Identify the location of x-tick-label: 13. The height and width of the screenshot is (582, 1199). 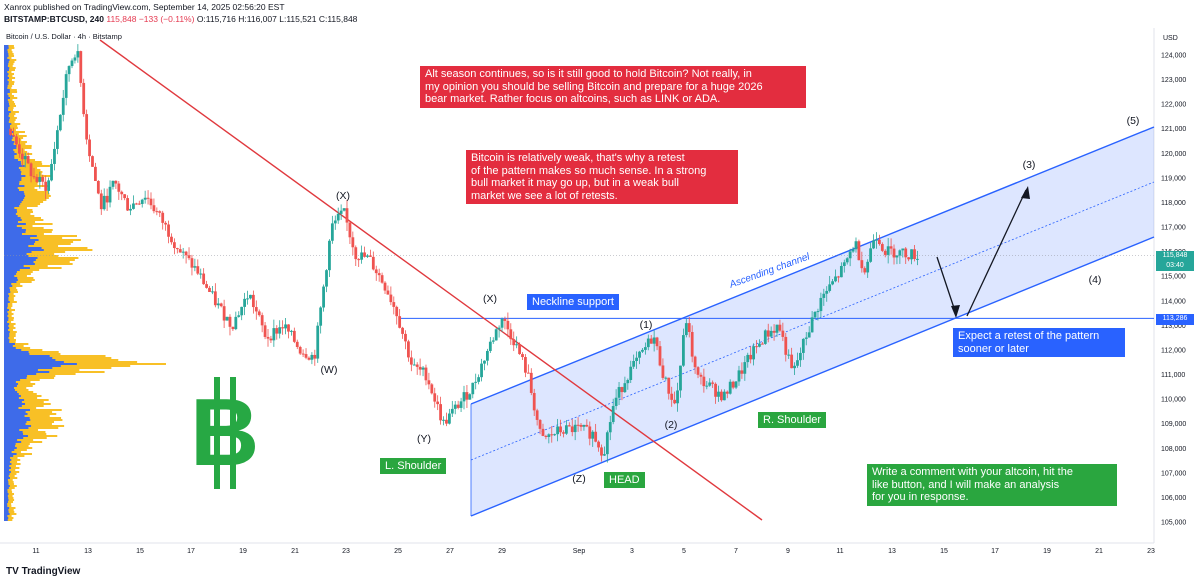
(892, 551).